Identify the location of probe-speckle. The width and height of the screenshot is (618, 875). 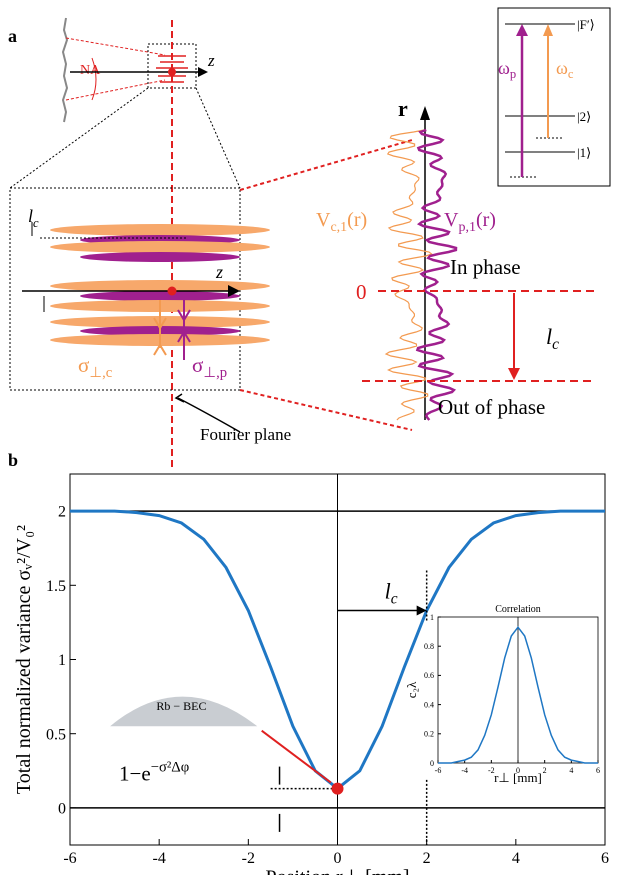
(436, 274).